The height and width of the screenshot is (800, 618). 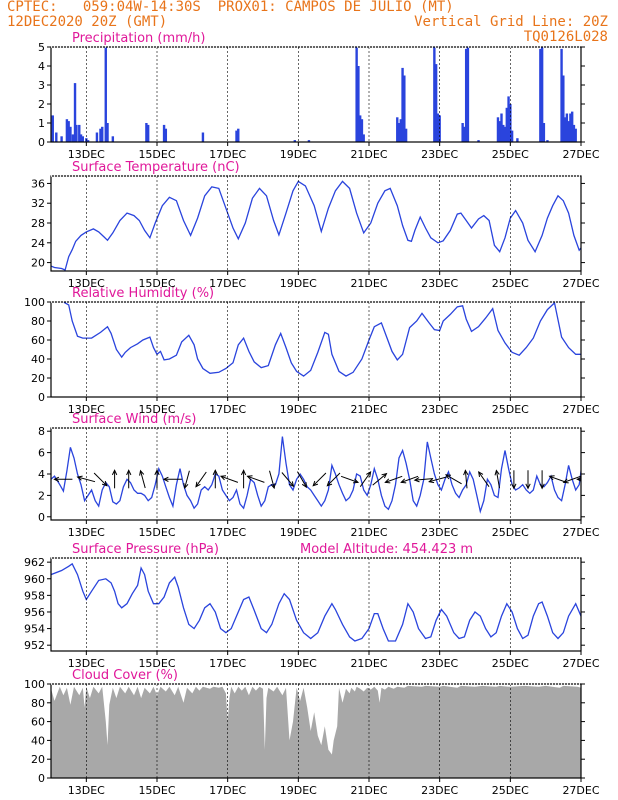 What do you see at coordinates (41, 517) in the screenshot?
I see `y-tick-label: 0` at bounding box center [41, 517].